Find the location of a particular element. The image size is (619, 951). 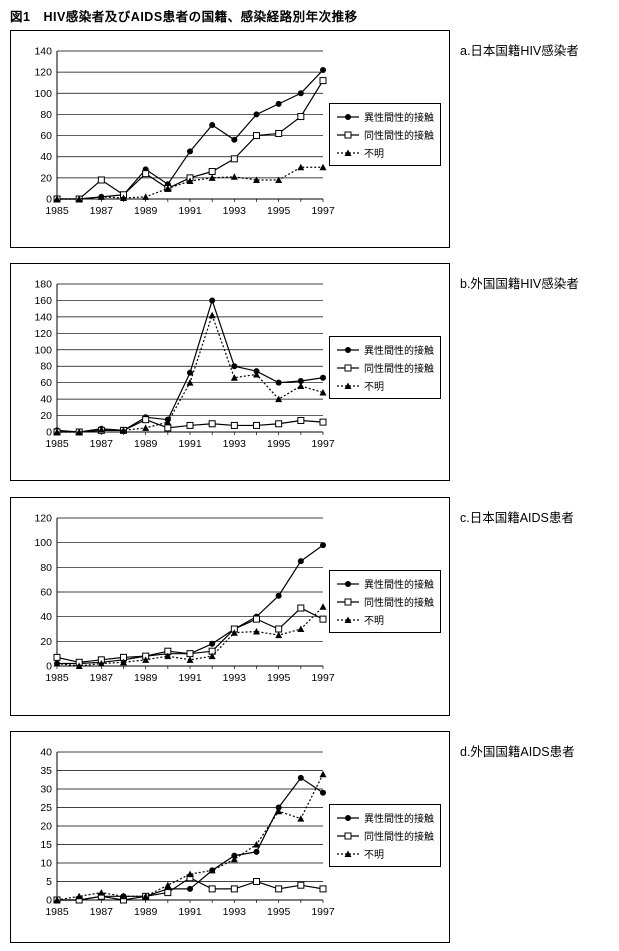

chart-label-b: b.外国国籍HIV感染者 is located at coordinates (519, 284).